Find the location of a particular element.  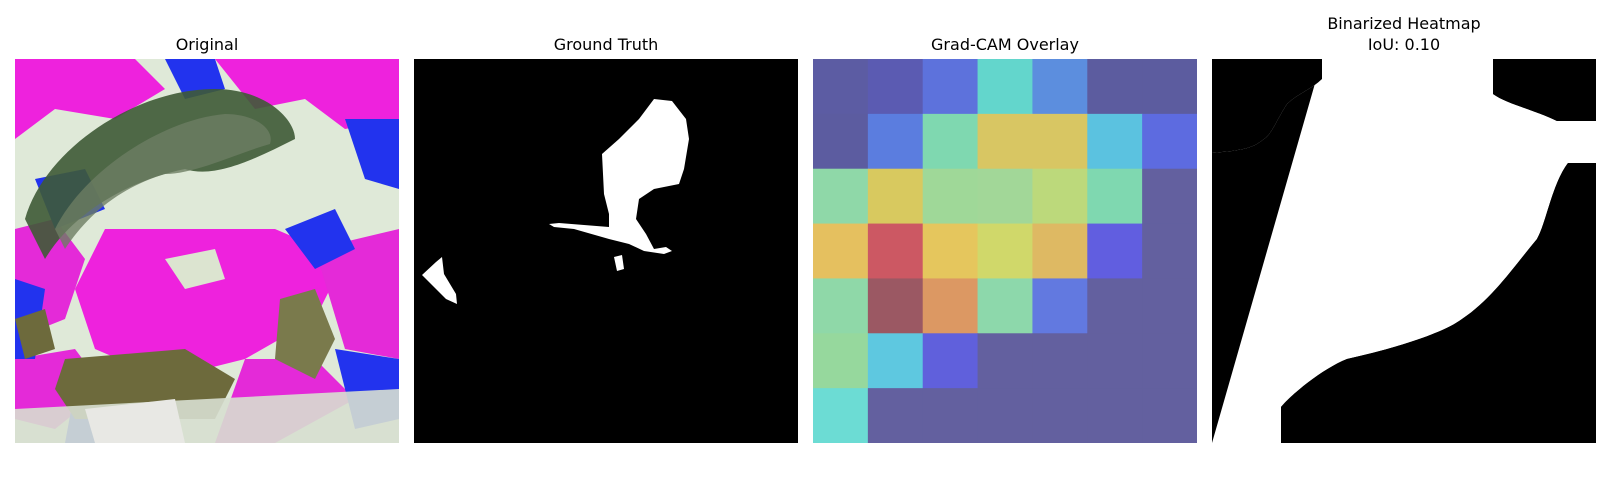

panel-title-original: Original is located at coordinates (207, 44).